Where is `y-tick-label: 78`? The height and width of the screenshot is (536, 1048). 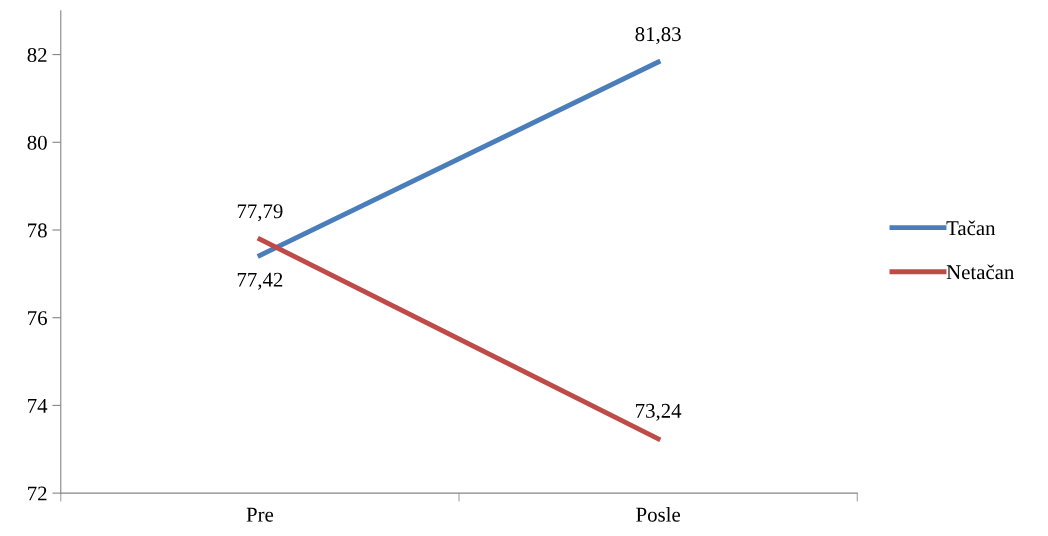 y-tick-label: 78 is located at coordinates (37, 230).